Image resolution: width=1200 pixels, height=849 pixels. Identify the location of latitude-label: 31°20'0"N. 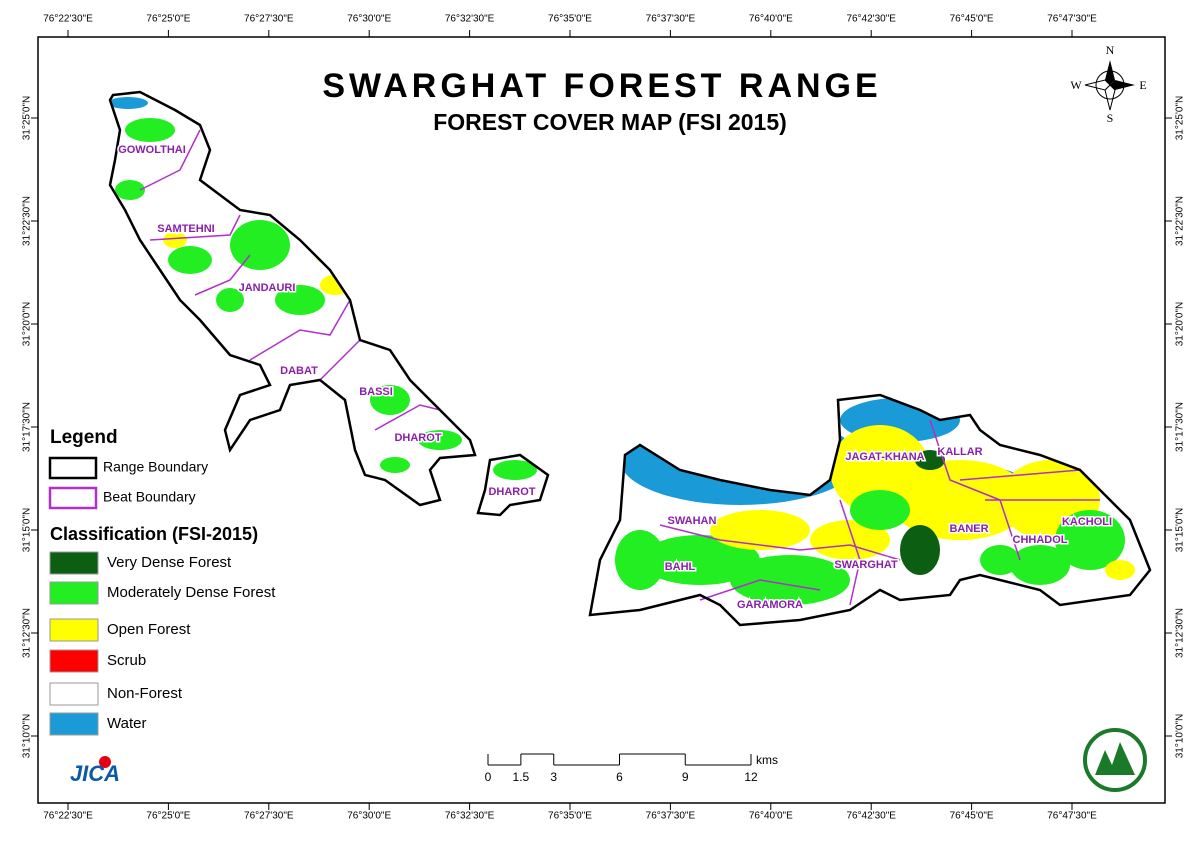
(1180, 324).